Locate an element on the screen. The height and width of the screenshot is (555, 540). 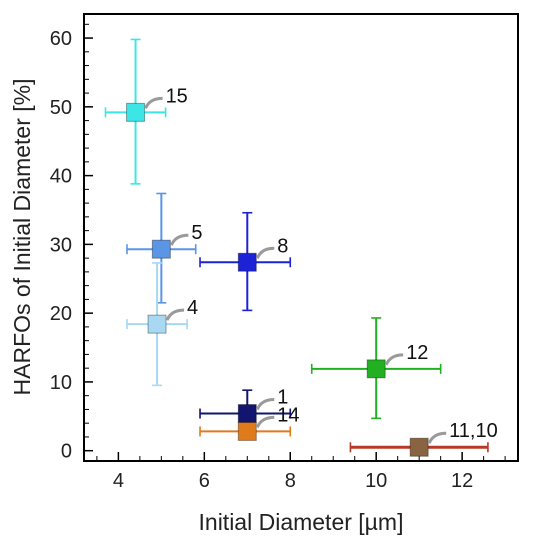
data-point-15: 15 is located at coordinates (146, 111).